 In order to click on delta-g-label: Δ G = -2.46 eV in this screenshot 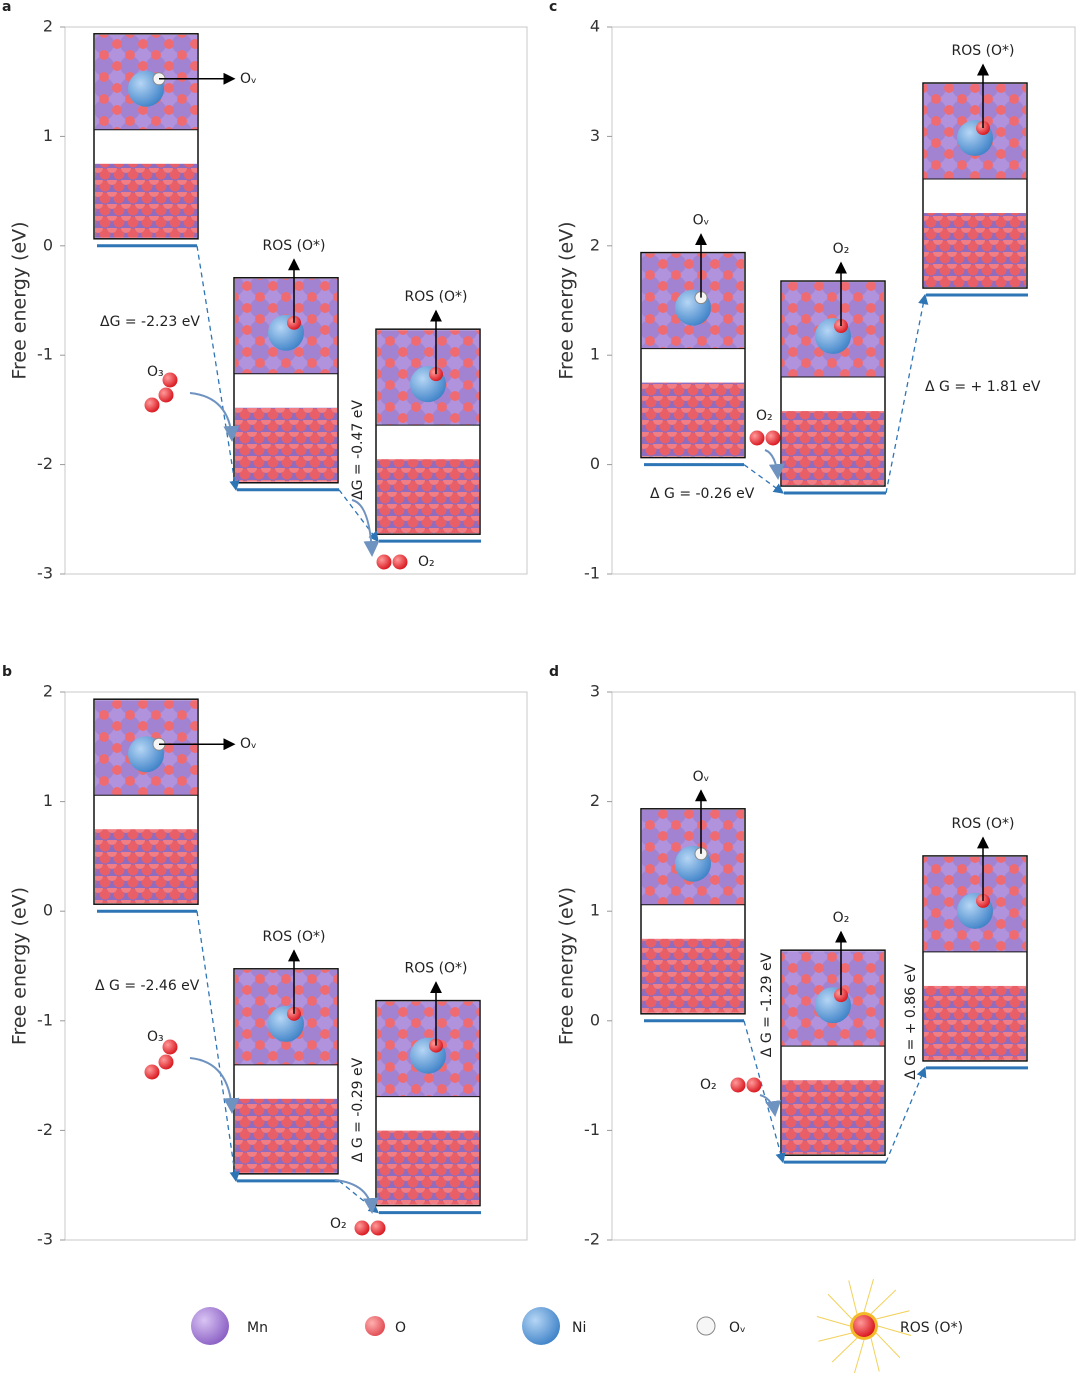, I will do `click(147, 986)`.